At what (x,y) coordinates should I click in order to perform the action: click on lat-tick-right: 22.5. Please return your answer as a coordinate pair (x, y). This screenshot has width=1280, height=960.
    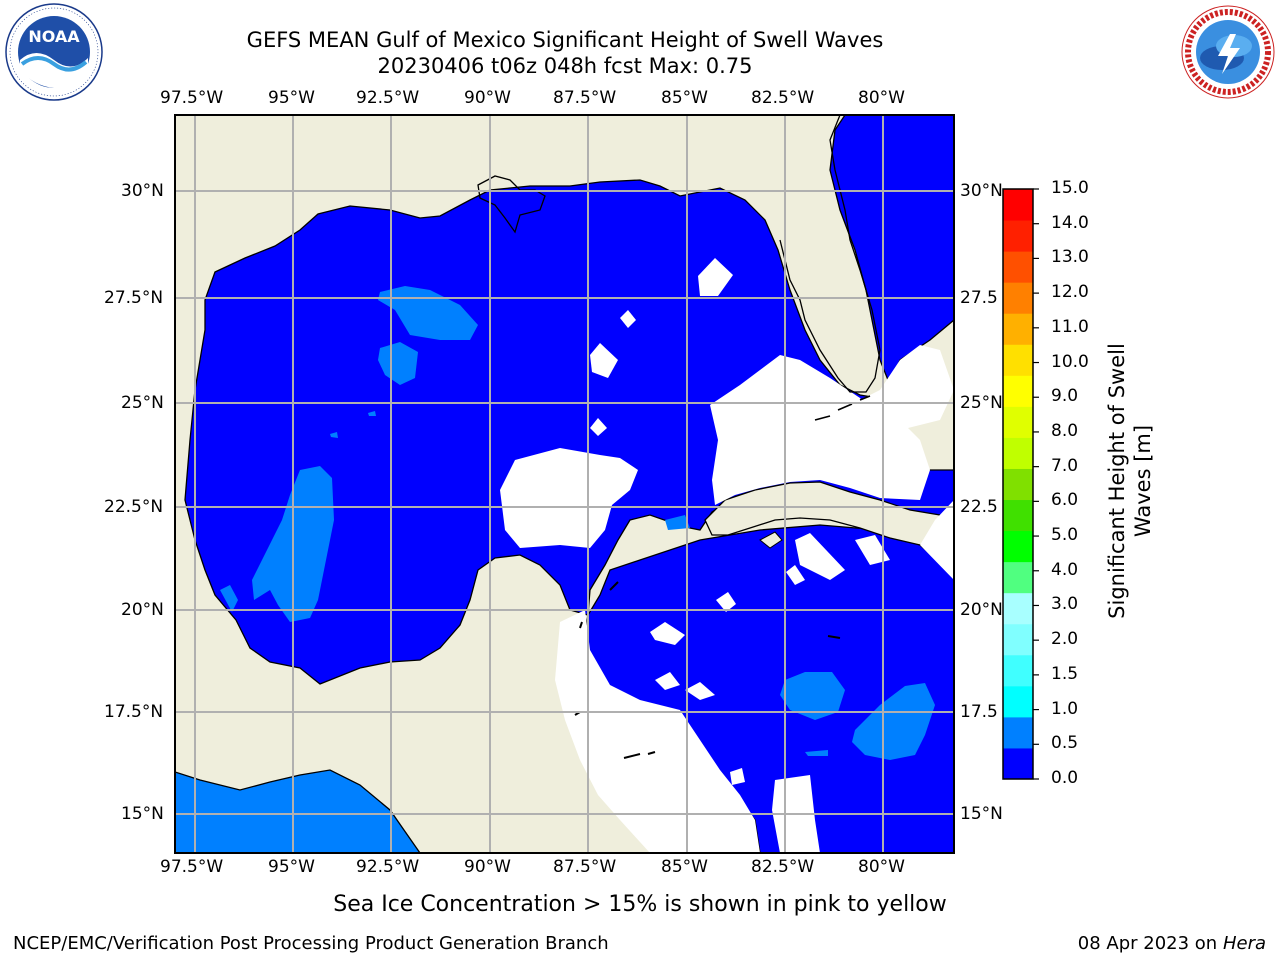
    Looking at the image, I should click on (979, 507).